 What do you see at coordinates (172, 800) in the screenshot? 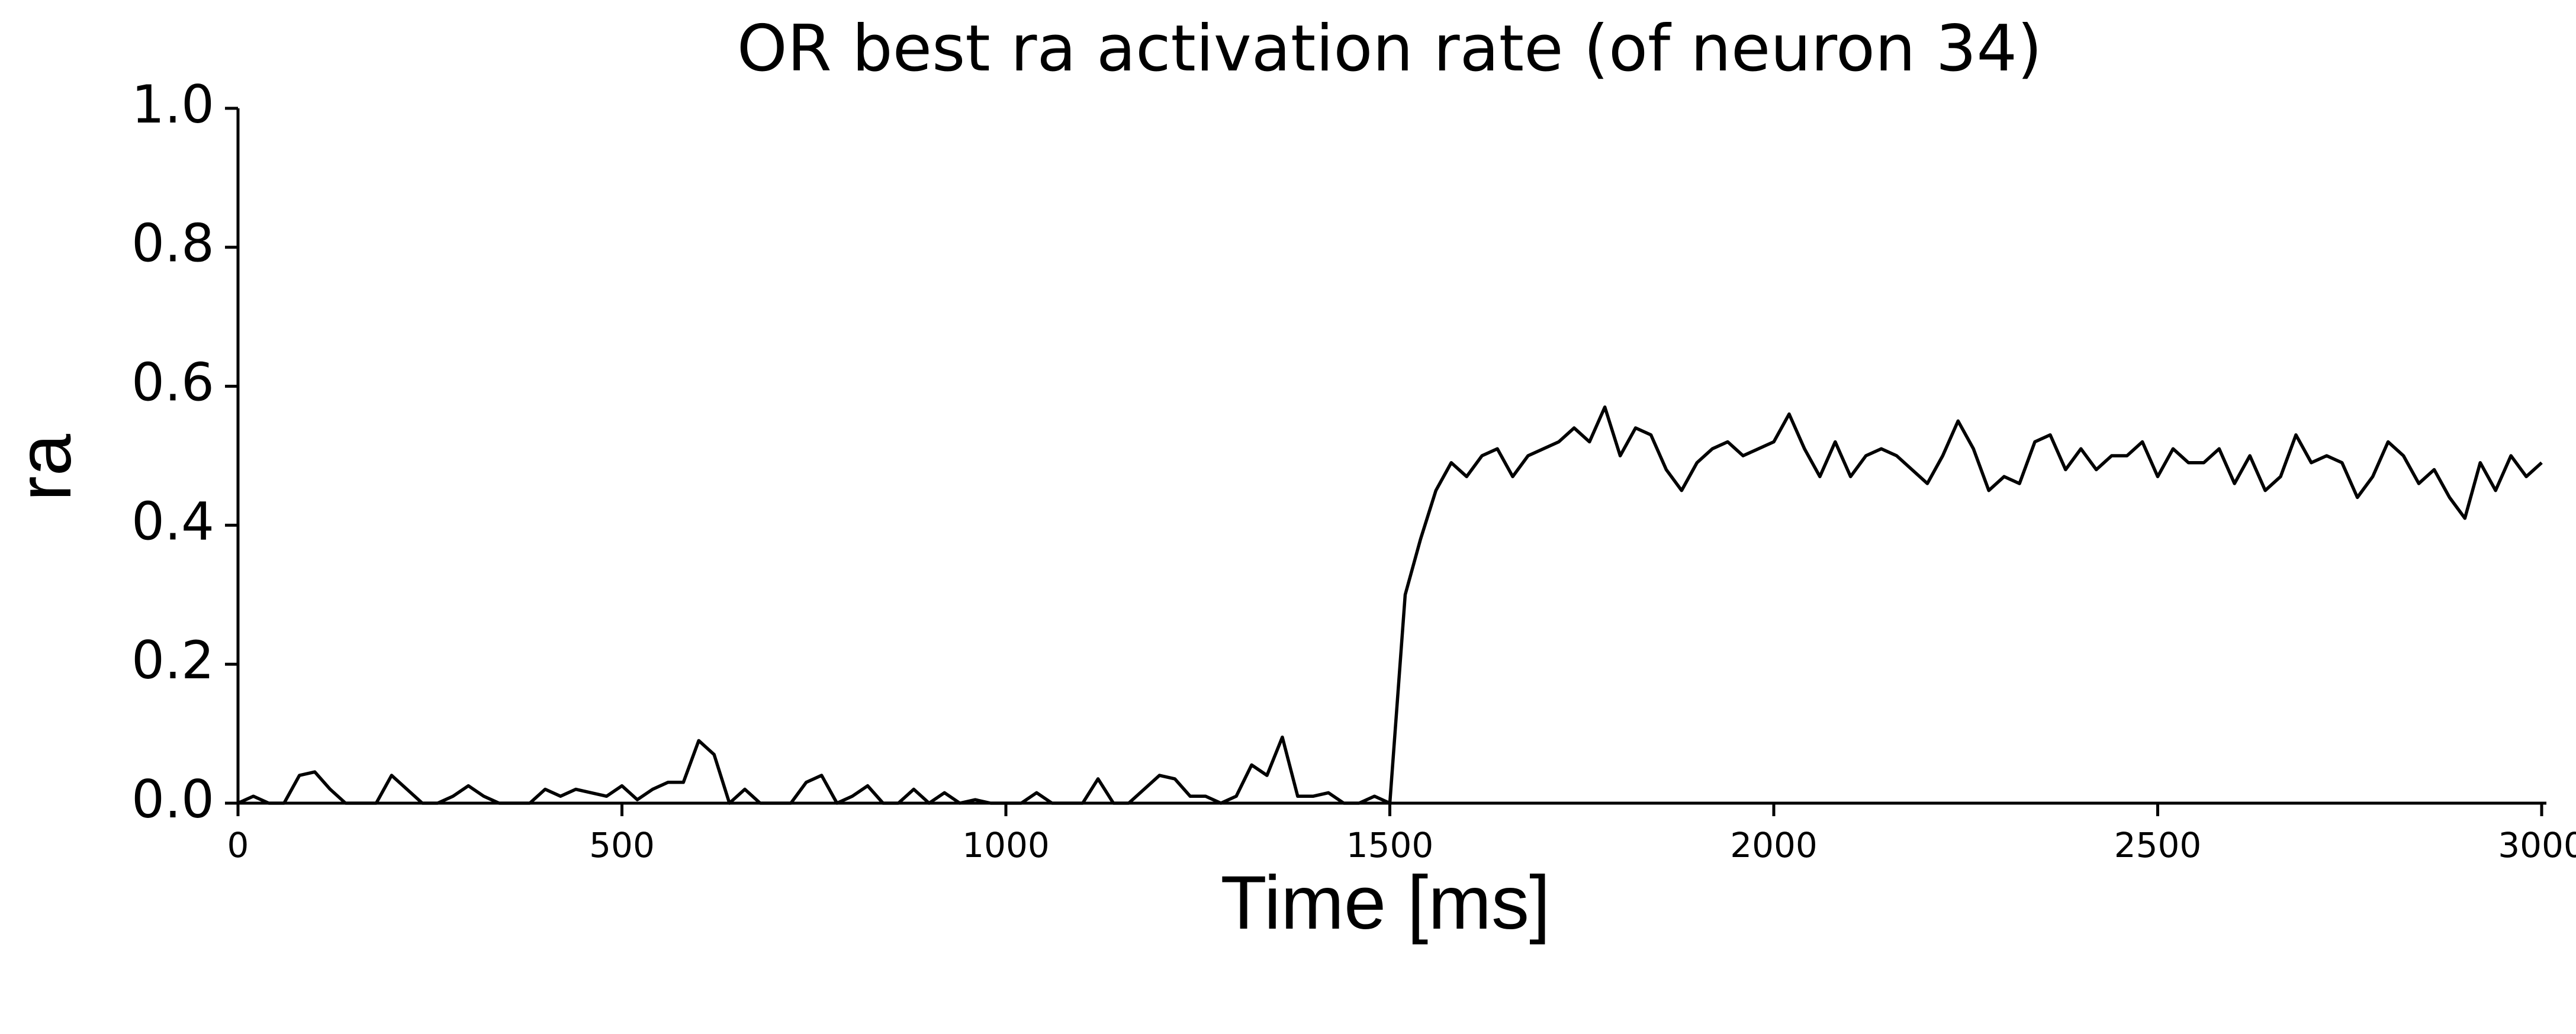
I see `y-tick-label: 0.0` at bounding box center [172, 800].